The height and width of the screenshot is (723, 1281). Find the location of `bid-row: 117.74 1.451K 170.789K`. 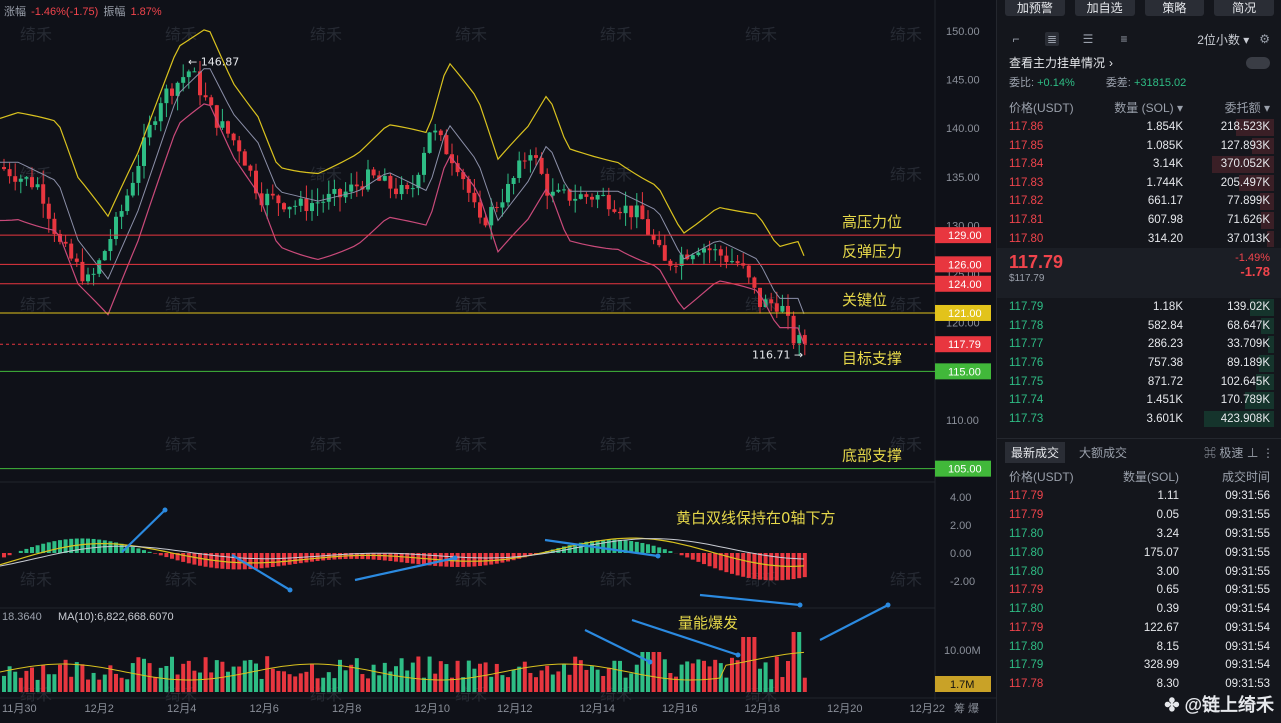

bid-row: 117.74 1.451K 170.789K is located at coordinates (1139, 400).